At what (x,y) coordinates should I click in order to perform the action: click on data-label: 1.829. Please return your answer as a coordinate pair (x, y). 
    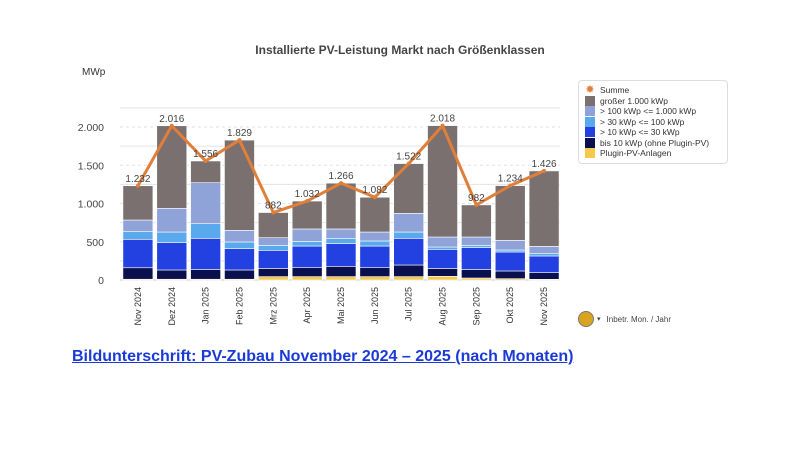
    Looking at the image, I should click on (239, 133).